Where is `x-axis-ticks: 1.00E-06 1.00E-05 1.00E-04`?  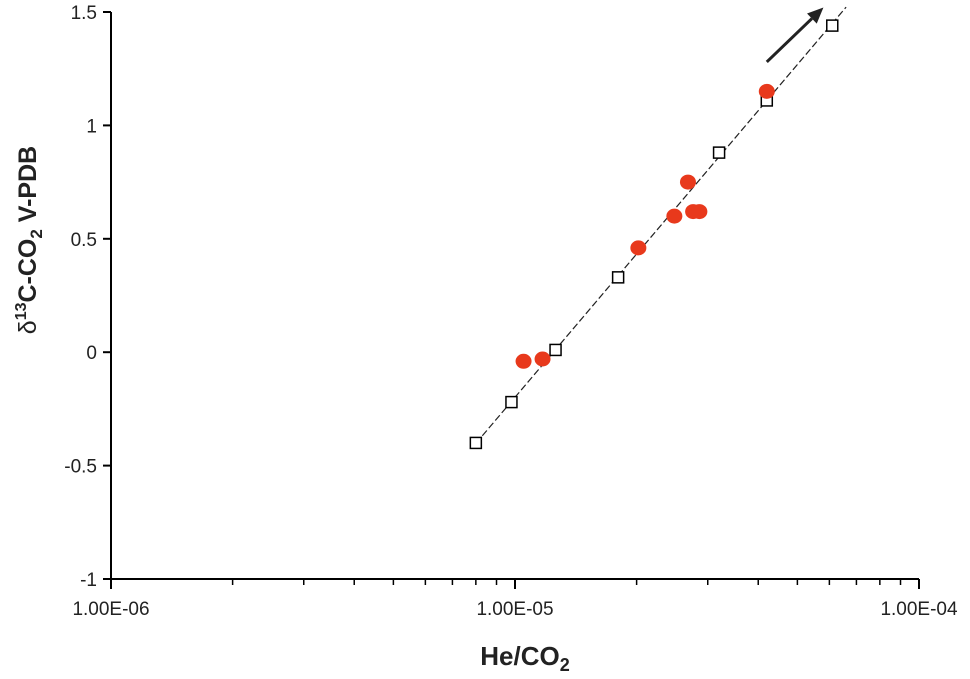 x-axis-ticks: 1.00E-06 1.00E-05 1.00E-04 is located at coordinates (515, 599).